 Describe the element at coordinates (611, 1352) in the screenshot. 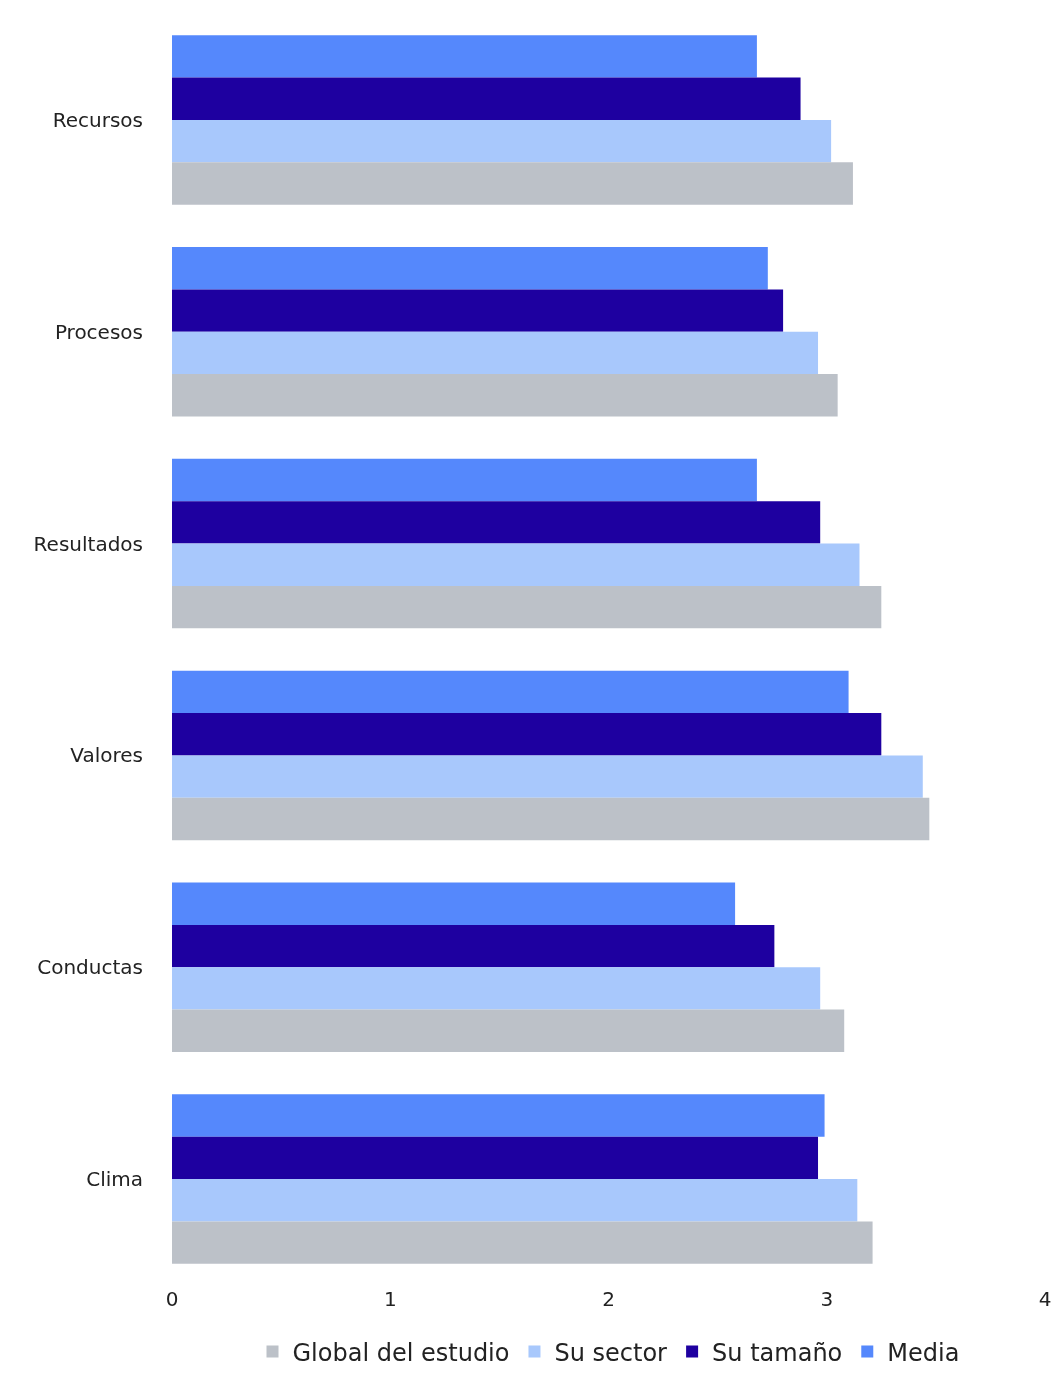

I see `legend-label: Su sector` at that location.